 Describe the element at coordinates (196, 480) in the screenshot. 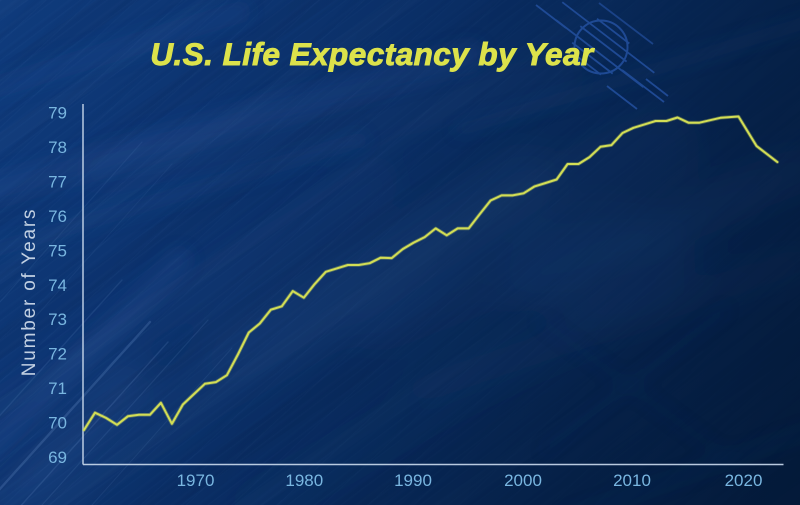

I see `svg-text: 1970` at that location.